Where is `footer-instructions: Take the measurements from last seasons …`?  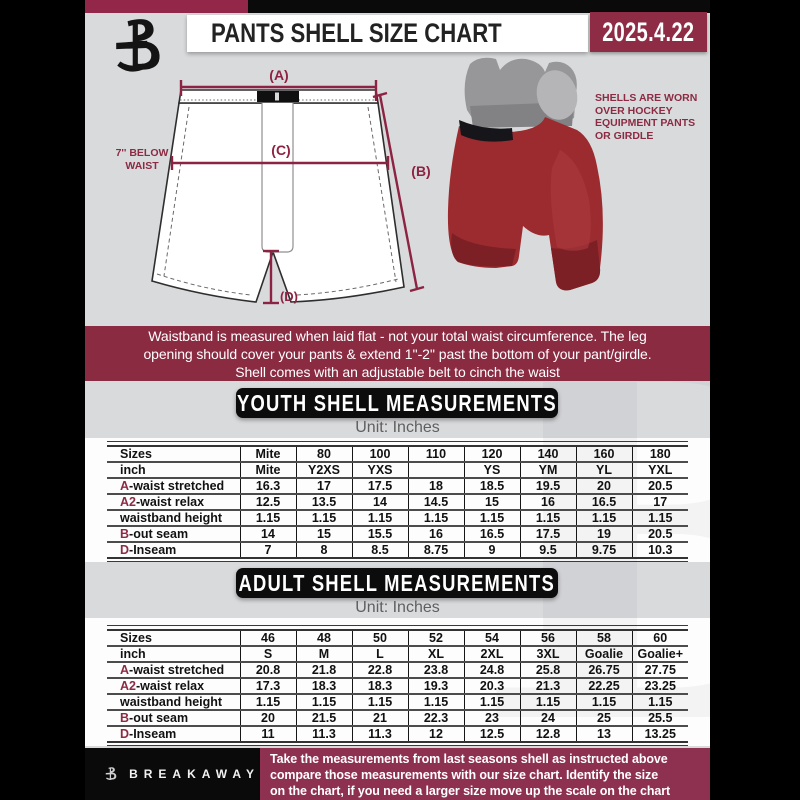
footer-instructions: Take the measurements from last seasons … is located at coordinates (470, 775).